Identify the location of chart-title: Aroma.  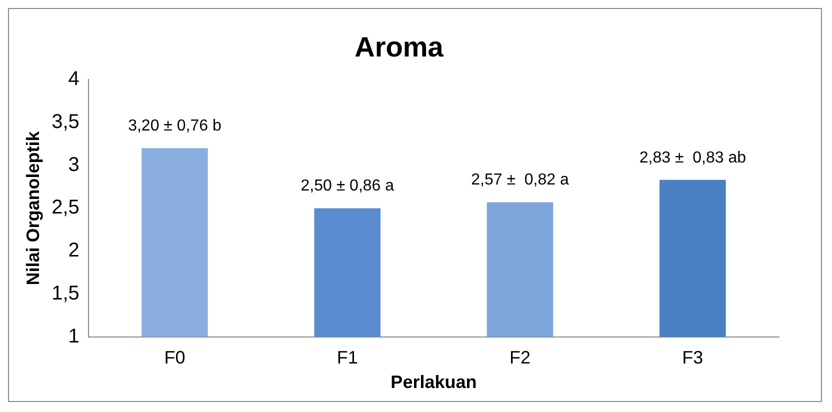
(399, 47).